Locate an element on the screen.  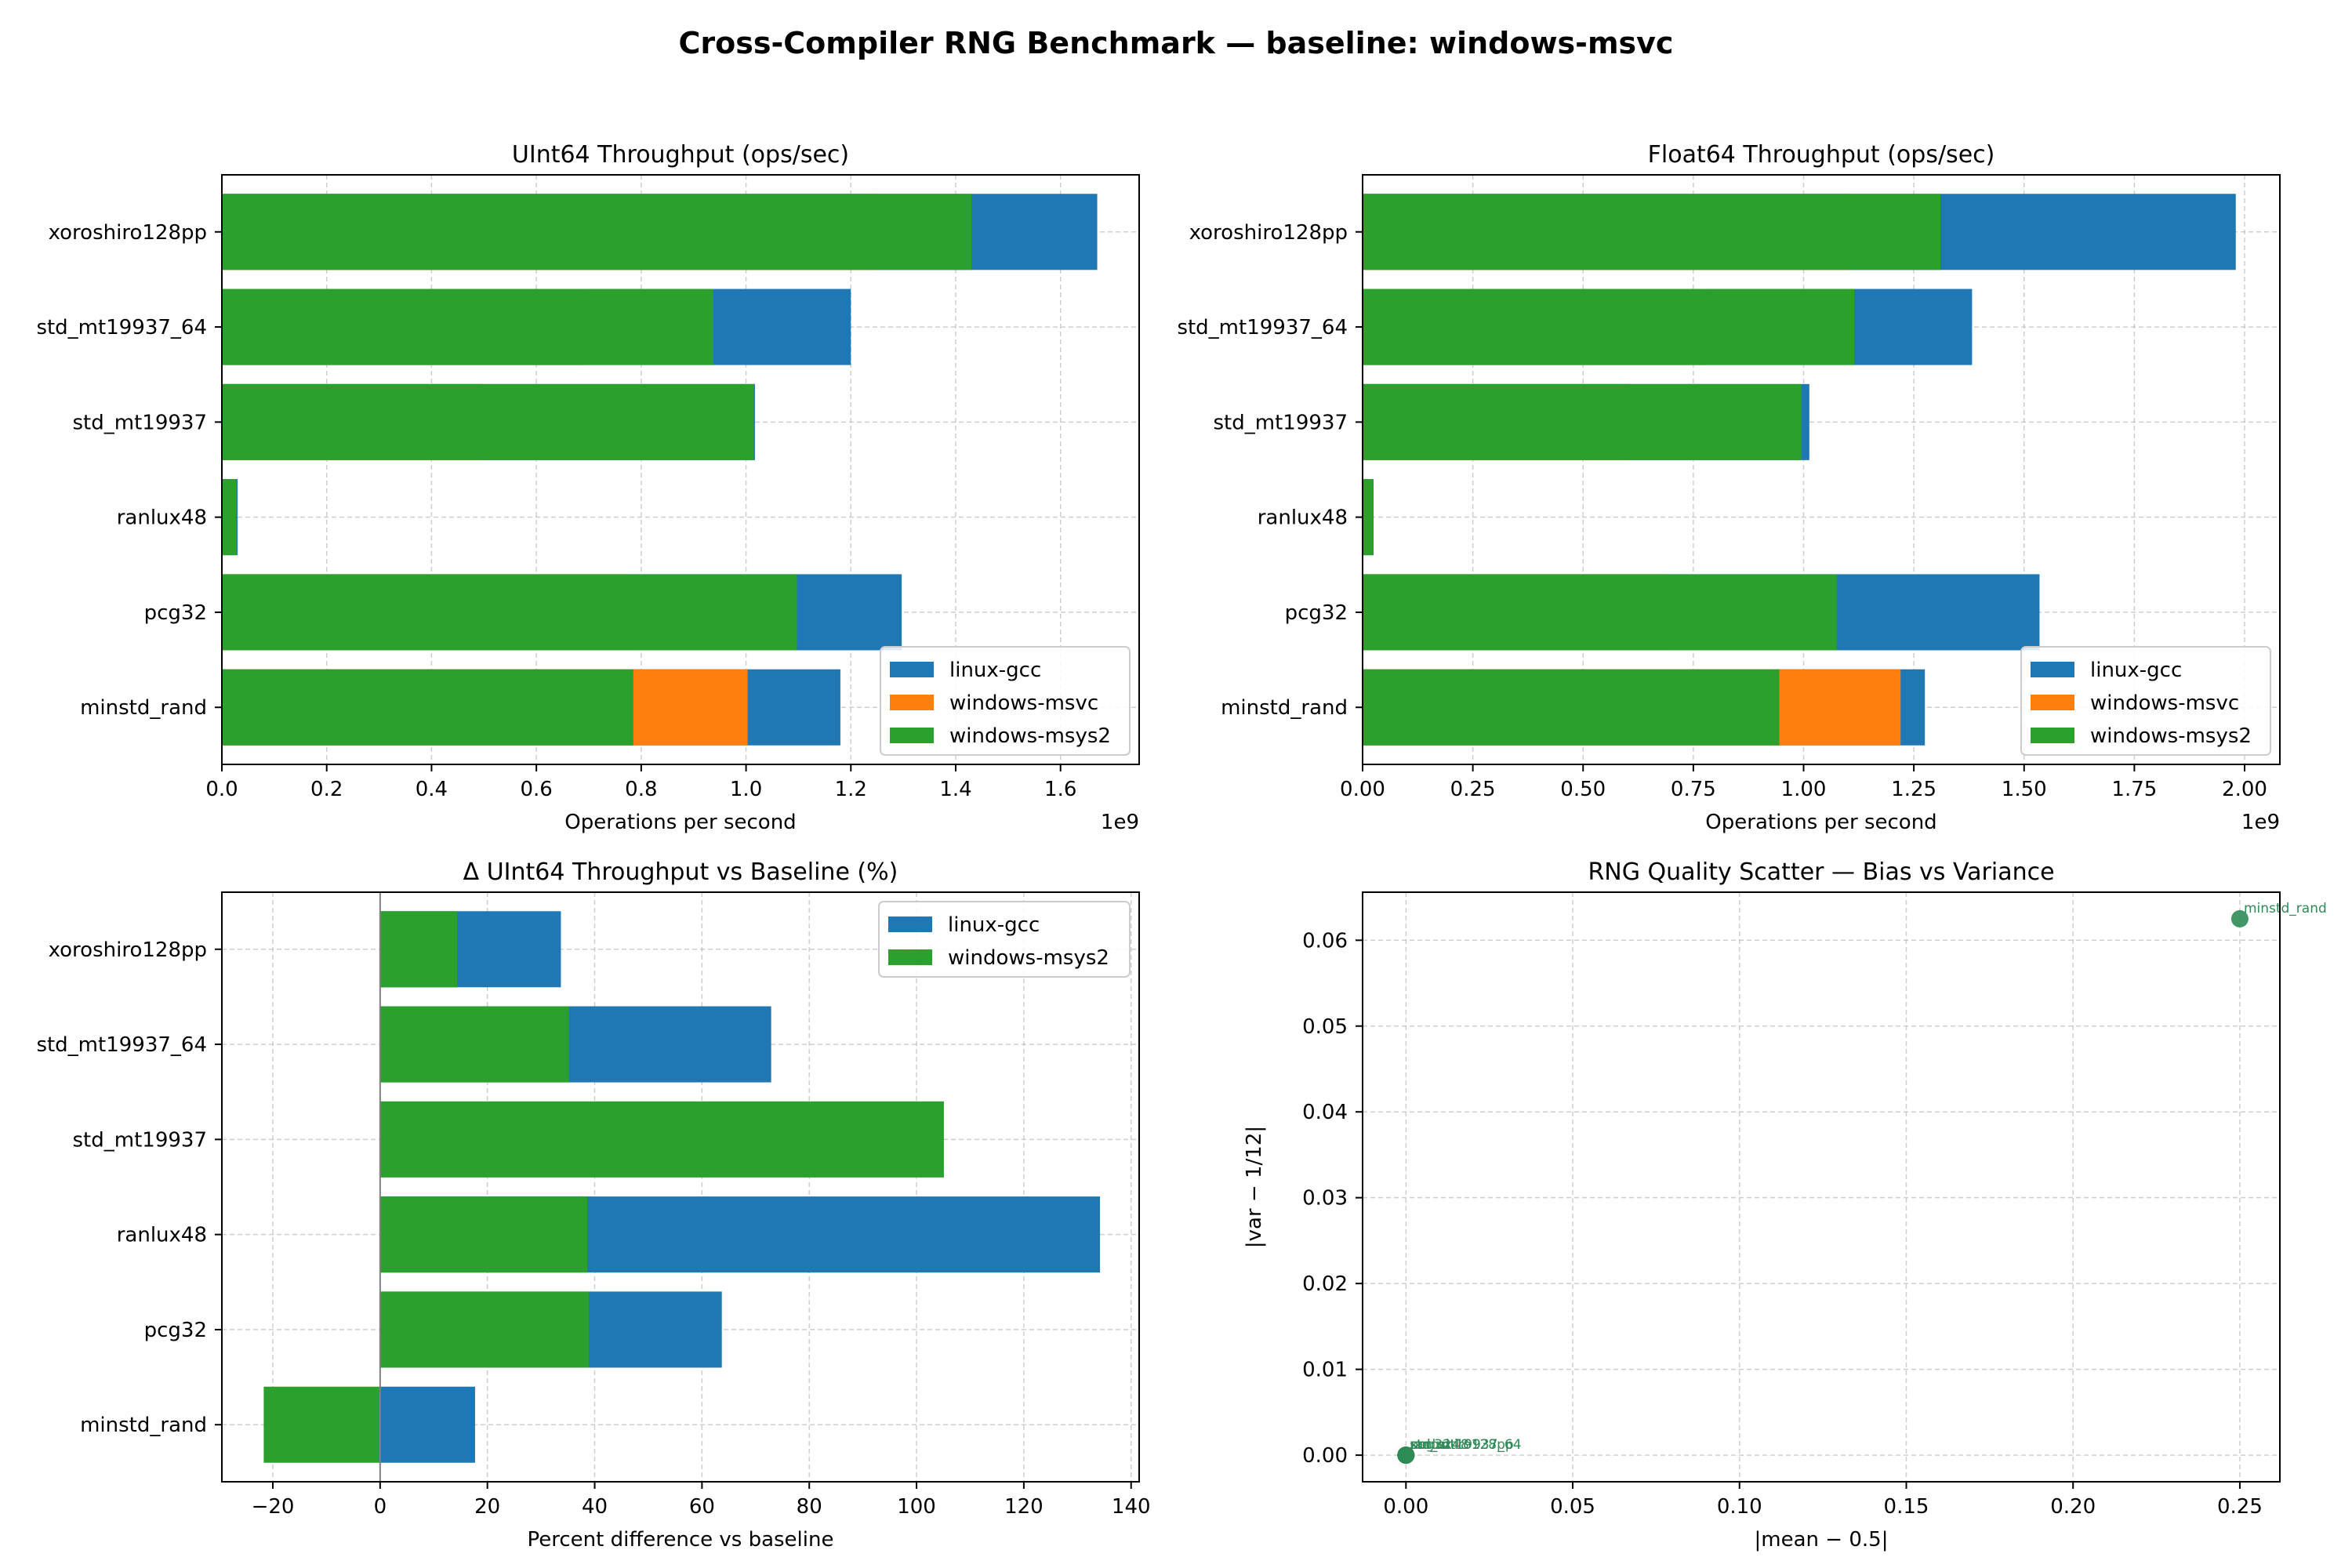
x-tick-label: 1.25 is located at coordinates (1913, 789).